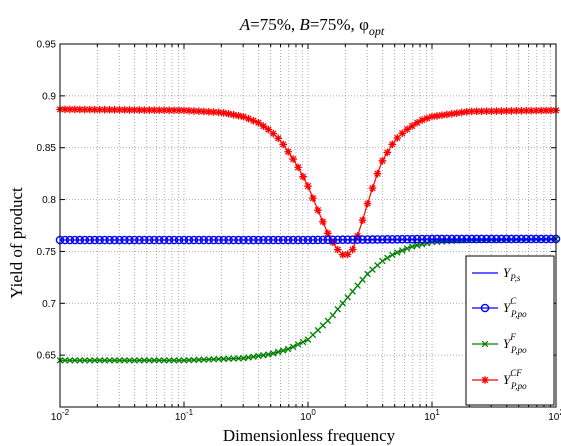 This screenshot has height=446, width=561. Describe the element at coordinates (60, 415) in the screenshot. I see `x-tick-label: 10⁻²` at that location.